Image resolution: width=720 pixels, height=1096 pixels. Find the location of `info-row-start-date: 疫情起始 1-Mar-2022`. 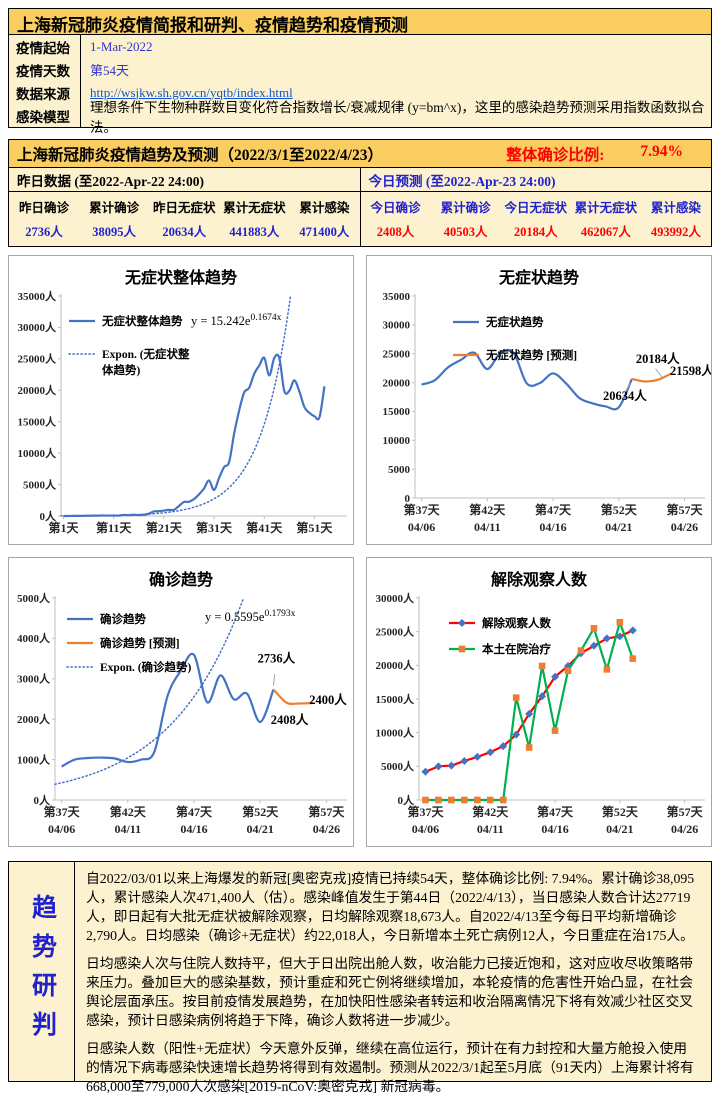

info-row-start-date: 疫情起始 1-Mar-2022 is located at coordinates (360, 46).